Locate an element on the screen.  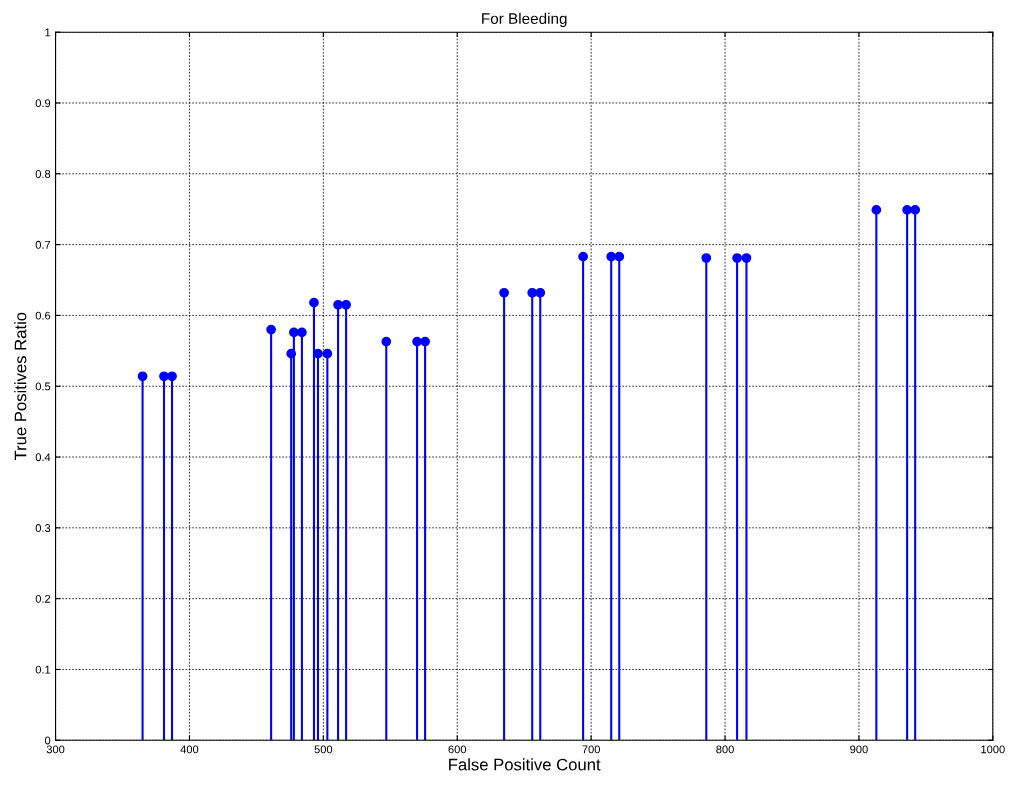
x-tick-label: 800 is located at coordinates (725, 749).